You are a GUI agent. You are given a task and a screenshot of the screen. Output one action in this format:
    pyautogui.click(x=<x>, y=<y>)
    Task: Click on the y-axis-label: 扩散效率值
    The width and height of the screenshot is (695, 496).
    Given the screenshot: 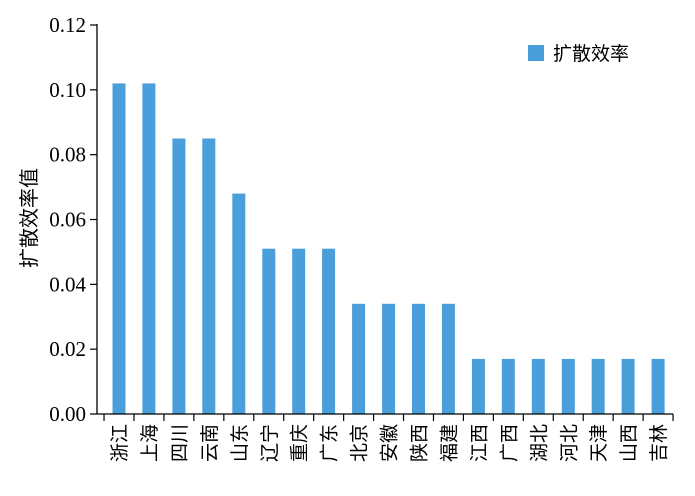 What is the action you would take?
    pyautogui.click(x=29, y=218)
    